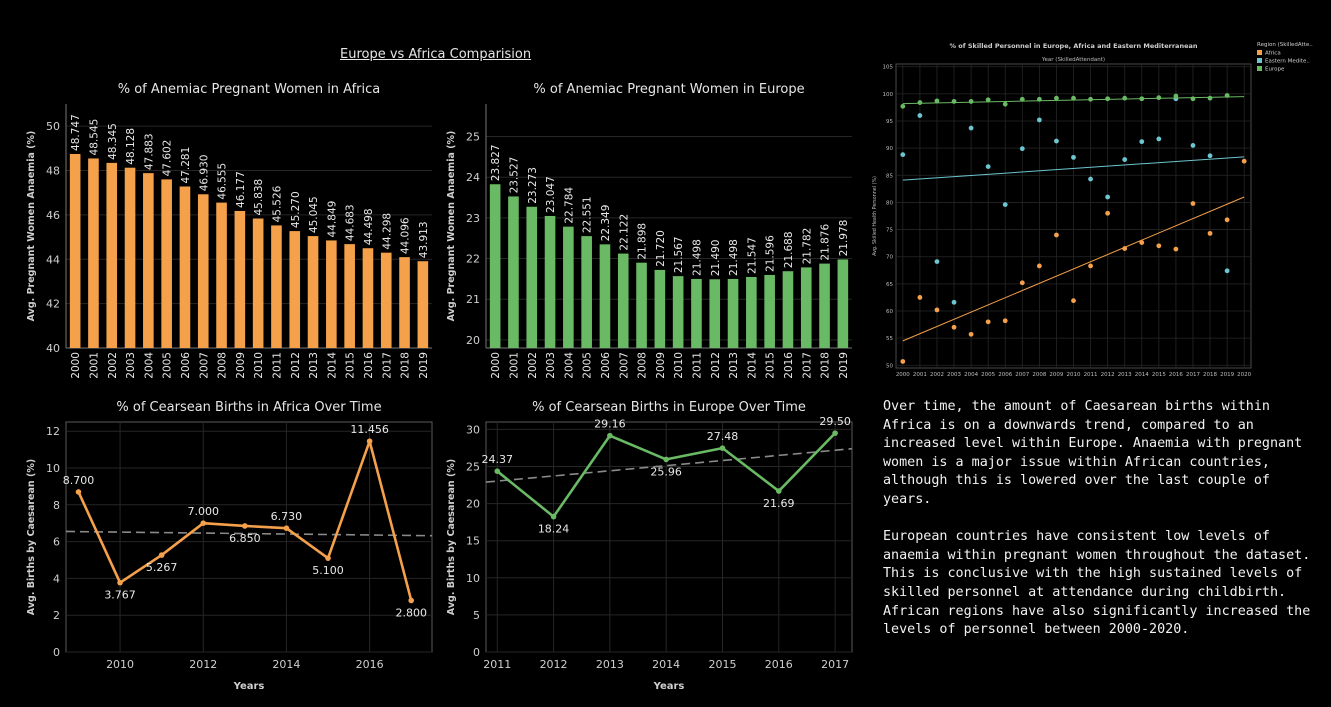 This screenshot has height=707, width=1331. What do you see at coordinates (113, 141) in the screenshot?
I see `bar-data-label: 48.345` at bounding box center [113, 141].